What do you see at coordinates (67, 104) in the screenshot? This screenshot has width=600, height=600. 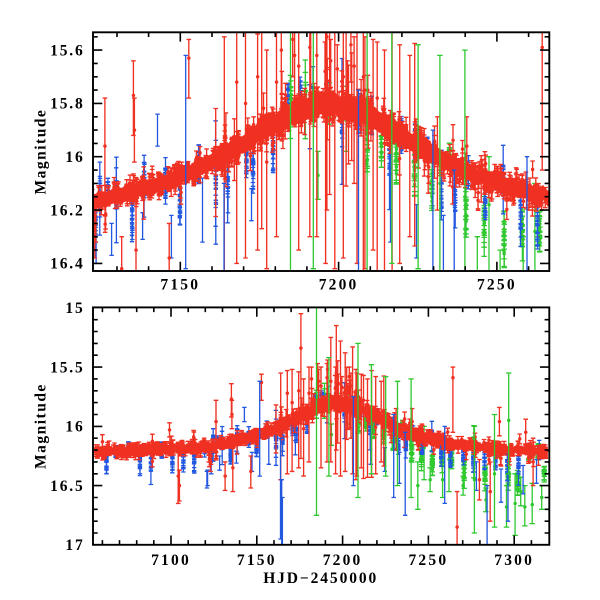 I see `svg-text: 15.8` at bounding box center [67, 104].